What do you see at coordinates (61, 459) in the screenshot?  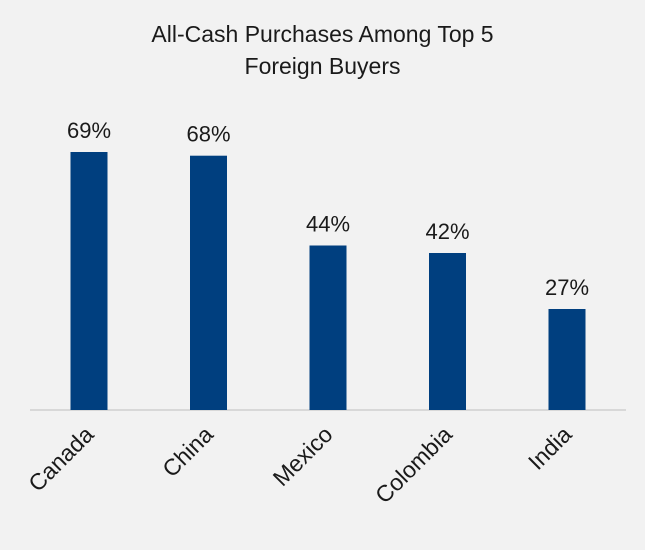 I see `category-label-canada: Canada` at bounding box center [61, 459].